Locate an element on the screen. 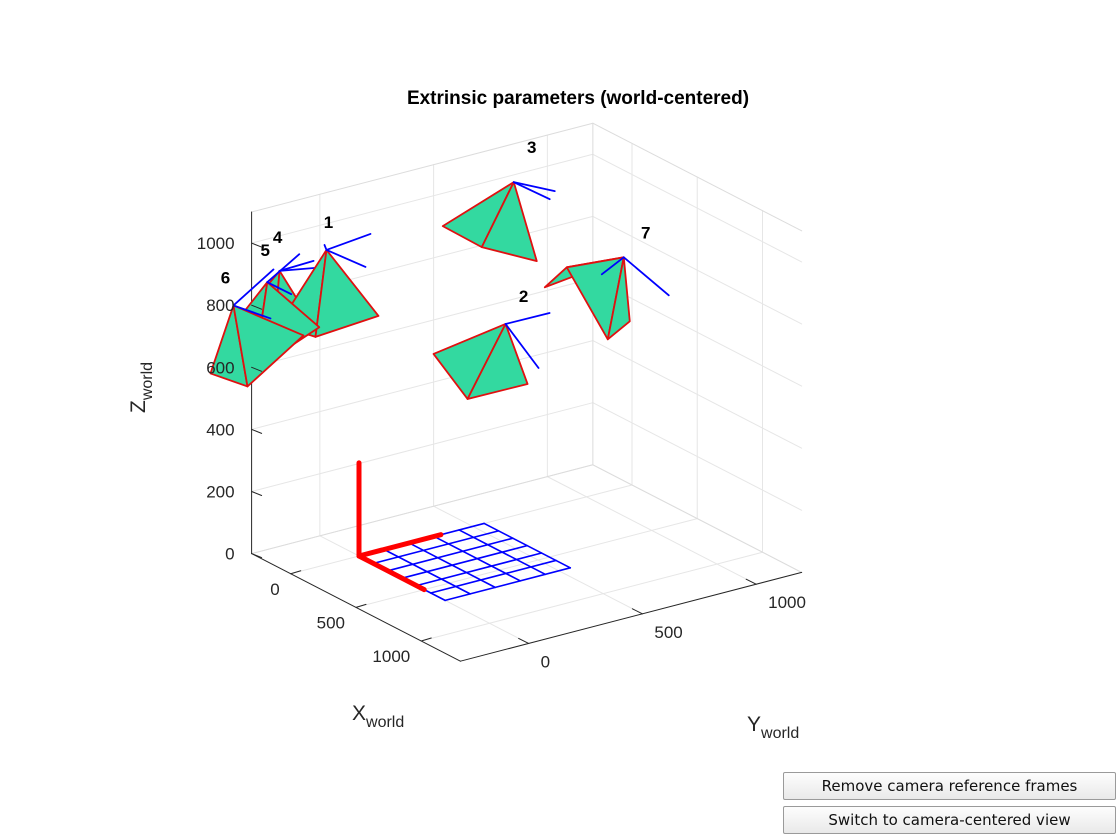 Image resolution: width=1120 pixels, height=840 pixels. camera-7: 7 is located at coordinates (606, 282).